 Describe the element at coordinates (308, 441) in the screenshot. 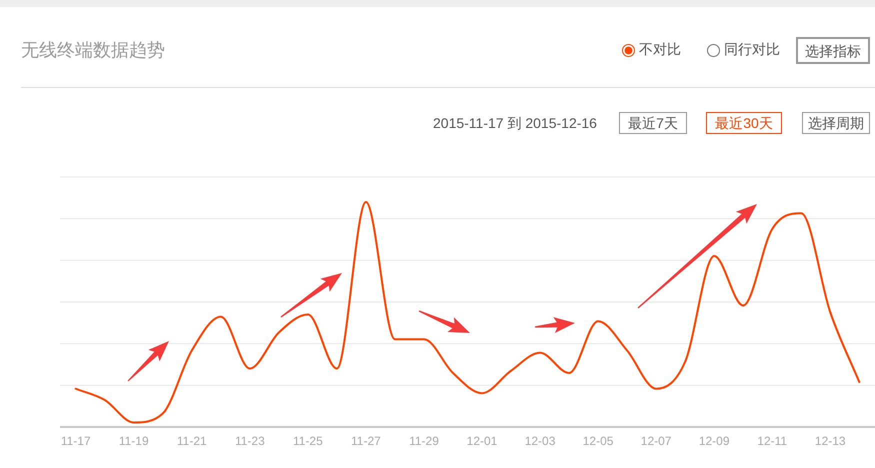

I see `x-tick-label: 11-25` at that location.